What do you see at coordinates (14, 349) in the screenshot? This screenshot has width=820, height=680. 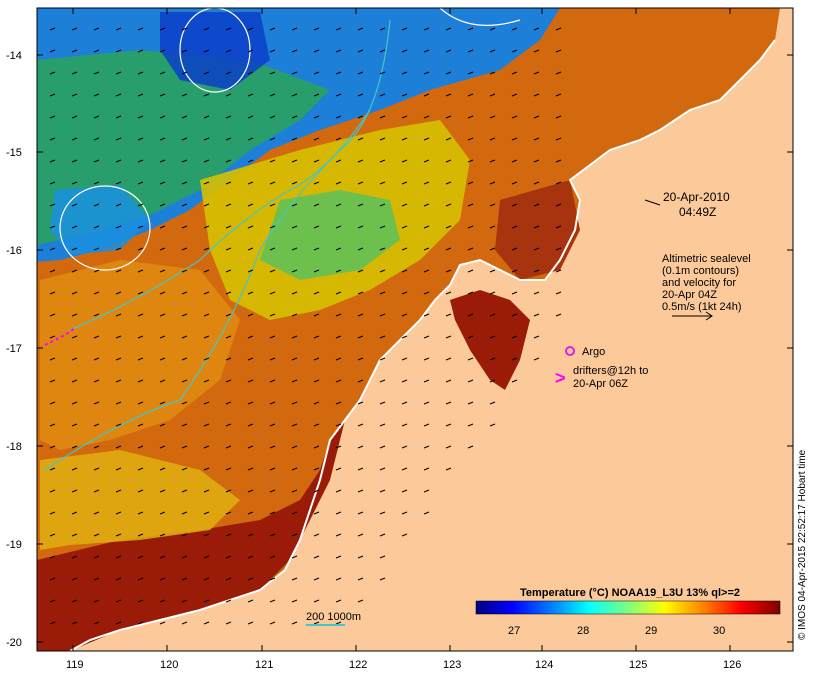 I see `lat-tick-label: -17` at bounding box center [14, 349].